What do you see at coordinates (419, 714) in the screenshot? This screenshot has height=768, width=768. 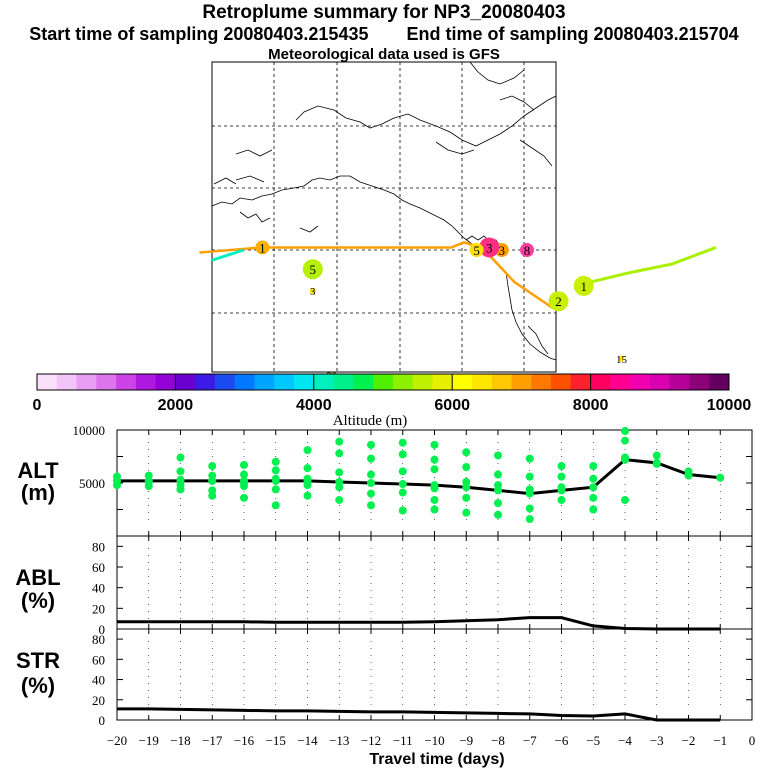 I see `series-line` at bounding box center [419, 714].